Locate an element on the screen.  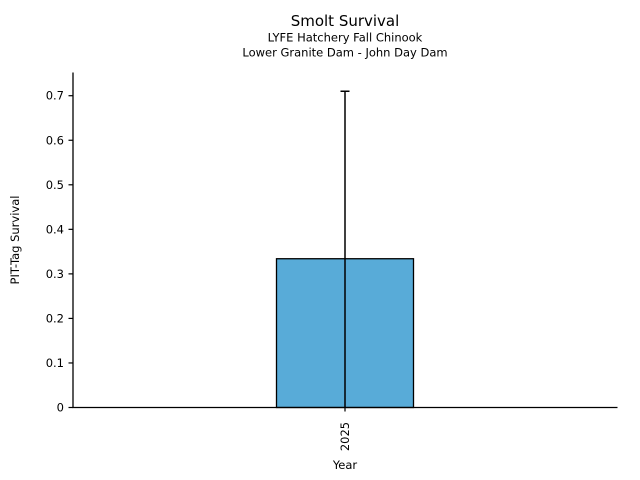
y-tick-label: 0.7 is located at coordinates (55, 96).